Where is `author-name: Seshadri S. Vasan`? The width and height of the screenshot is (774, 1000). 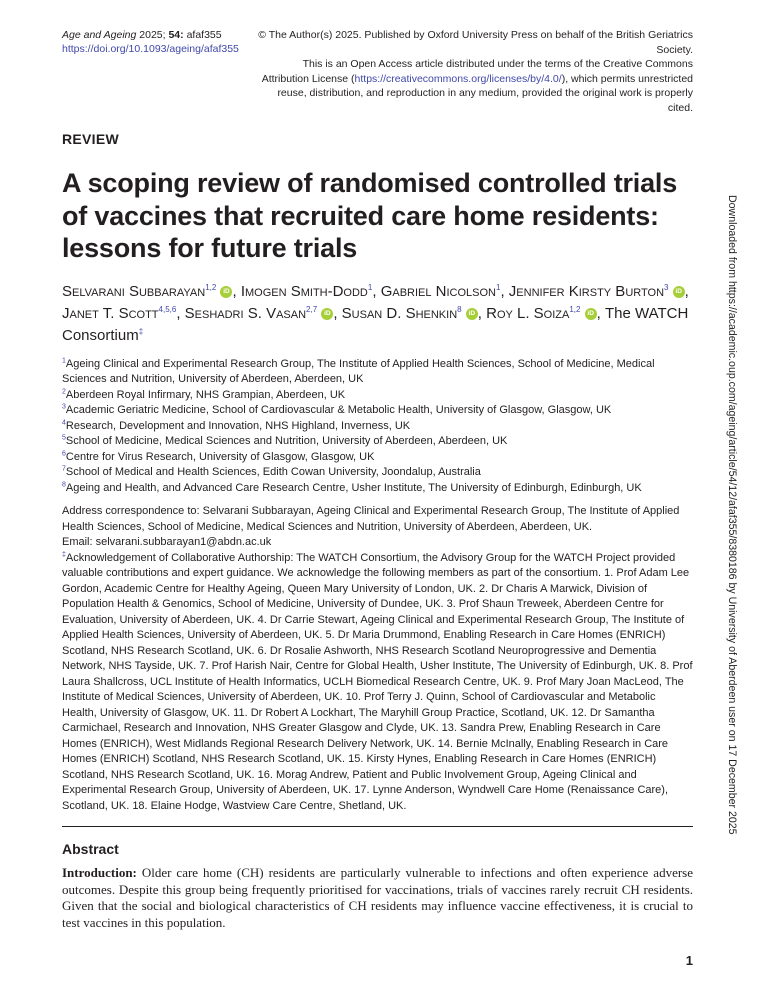
author-name: Seshadri S. Vasan is located at coordinates (245, 313).